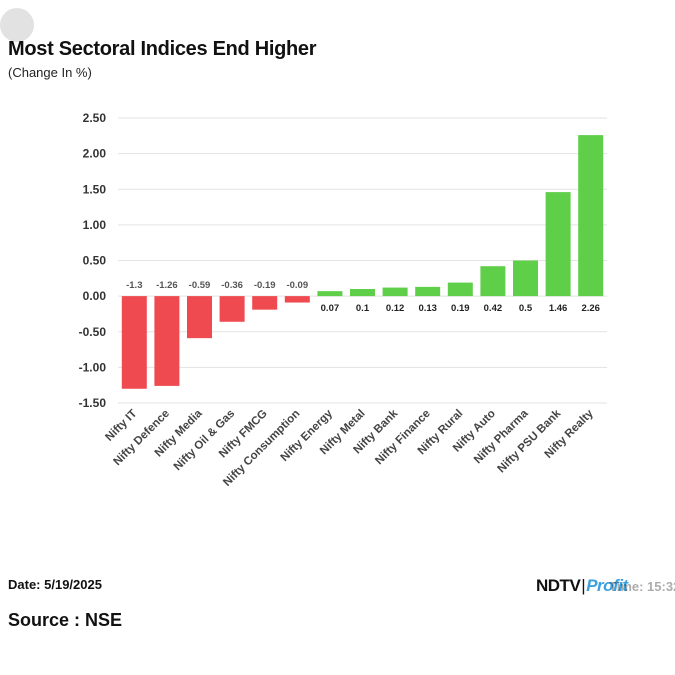 The width and height of the screenshot is (675, 675). I want to click on y-tick-label: 0.00, so click(95, 296).